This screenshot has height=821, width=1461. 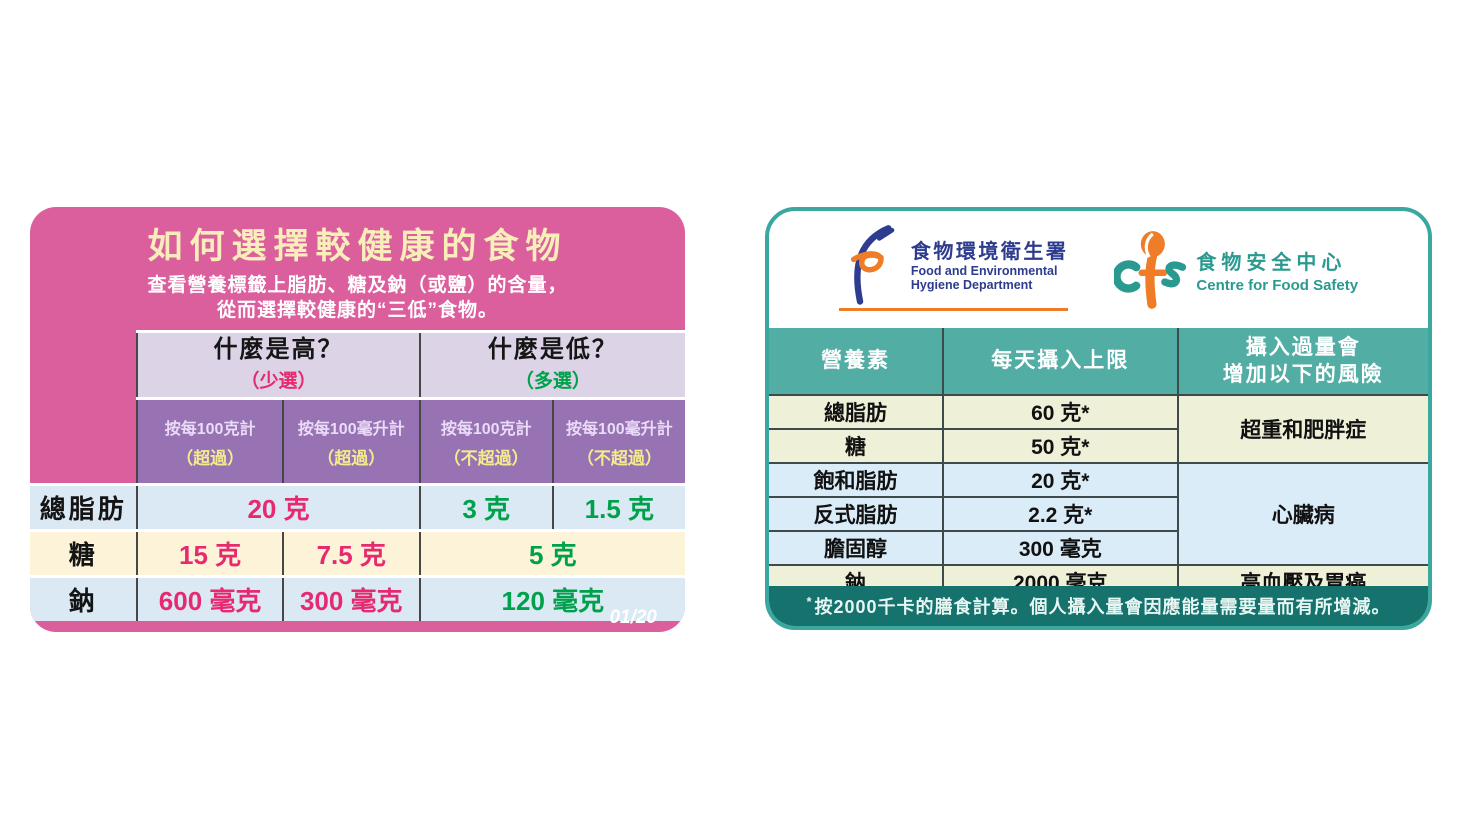 I want to click on total-fat-low-per100ml: 1.5 克, so click(x=618, y=507).